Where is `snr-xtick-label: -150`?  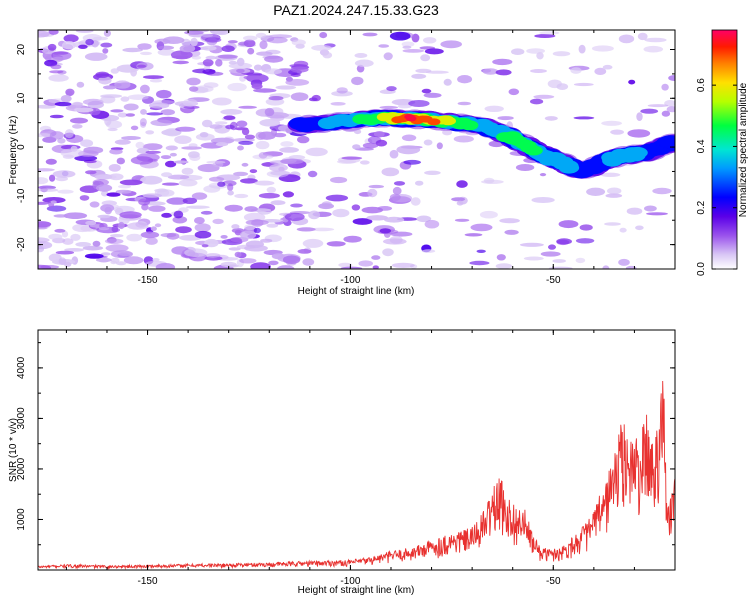
snr-xtick-label: -150 is located at coordinates (148, 581).